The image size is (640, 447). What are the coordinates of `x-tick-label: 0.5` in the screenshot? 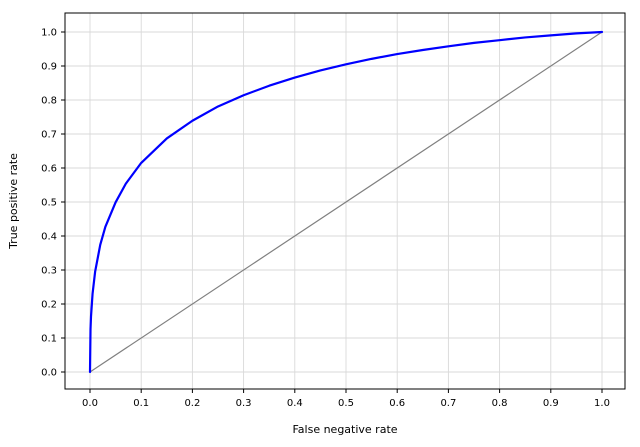 It's located at (346, 403).